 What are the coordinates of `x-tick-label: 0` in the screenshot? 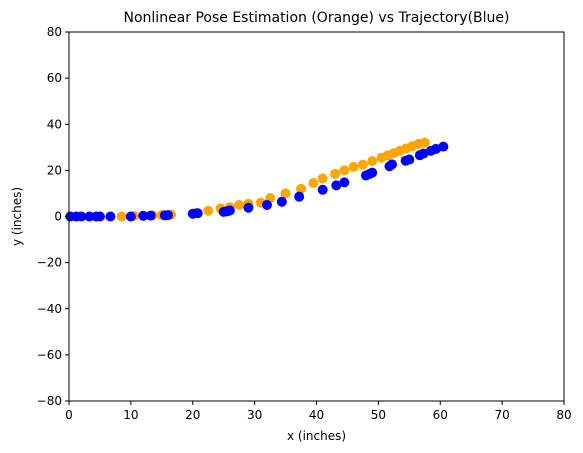 It's located at (69, 415).